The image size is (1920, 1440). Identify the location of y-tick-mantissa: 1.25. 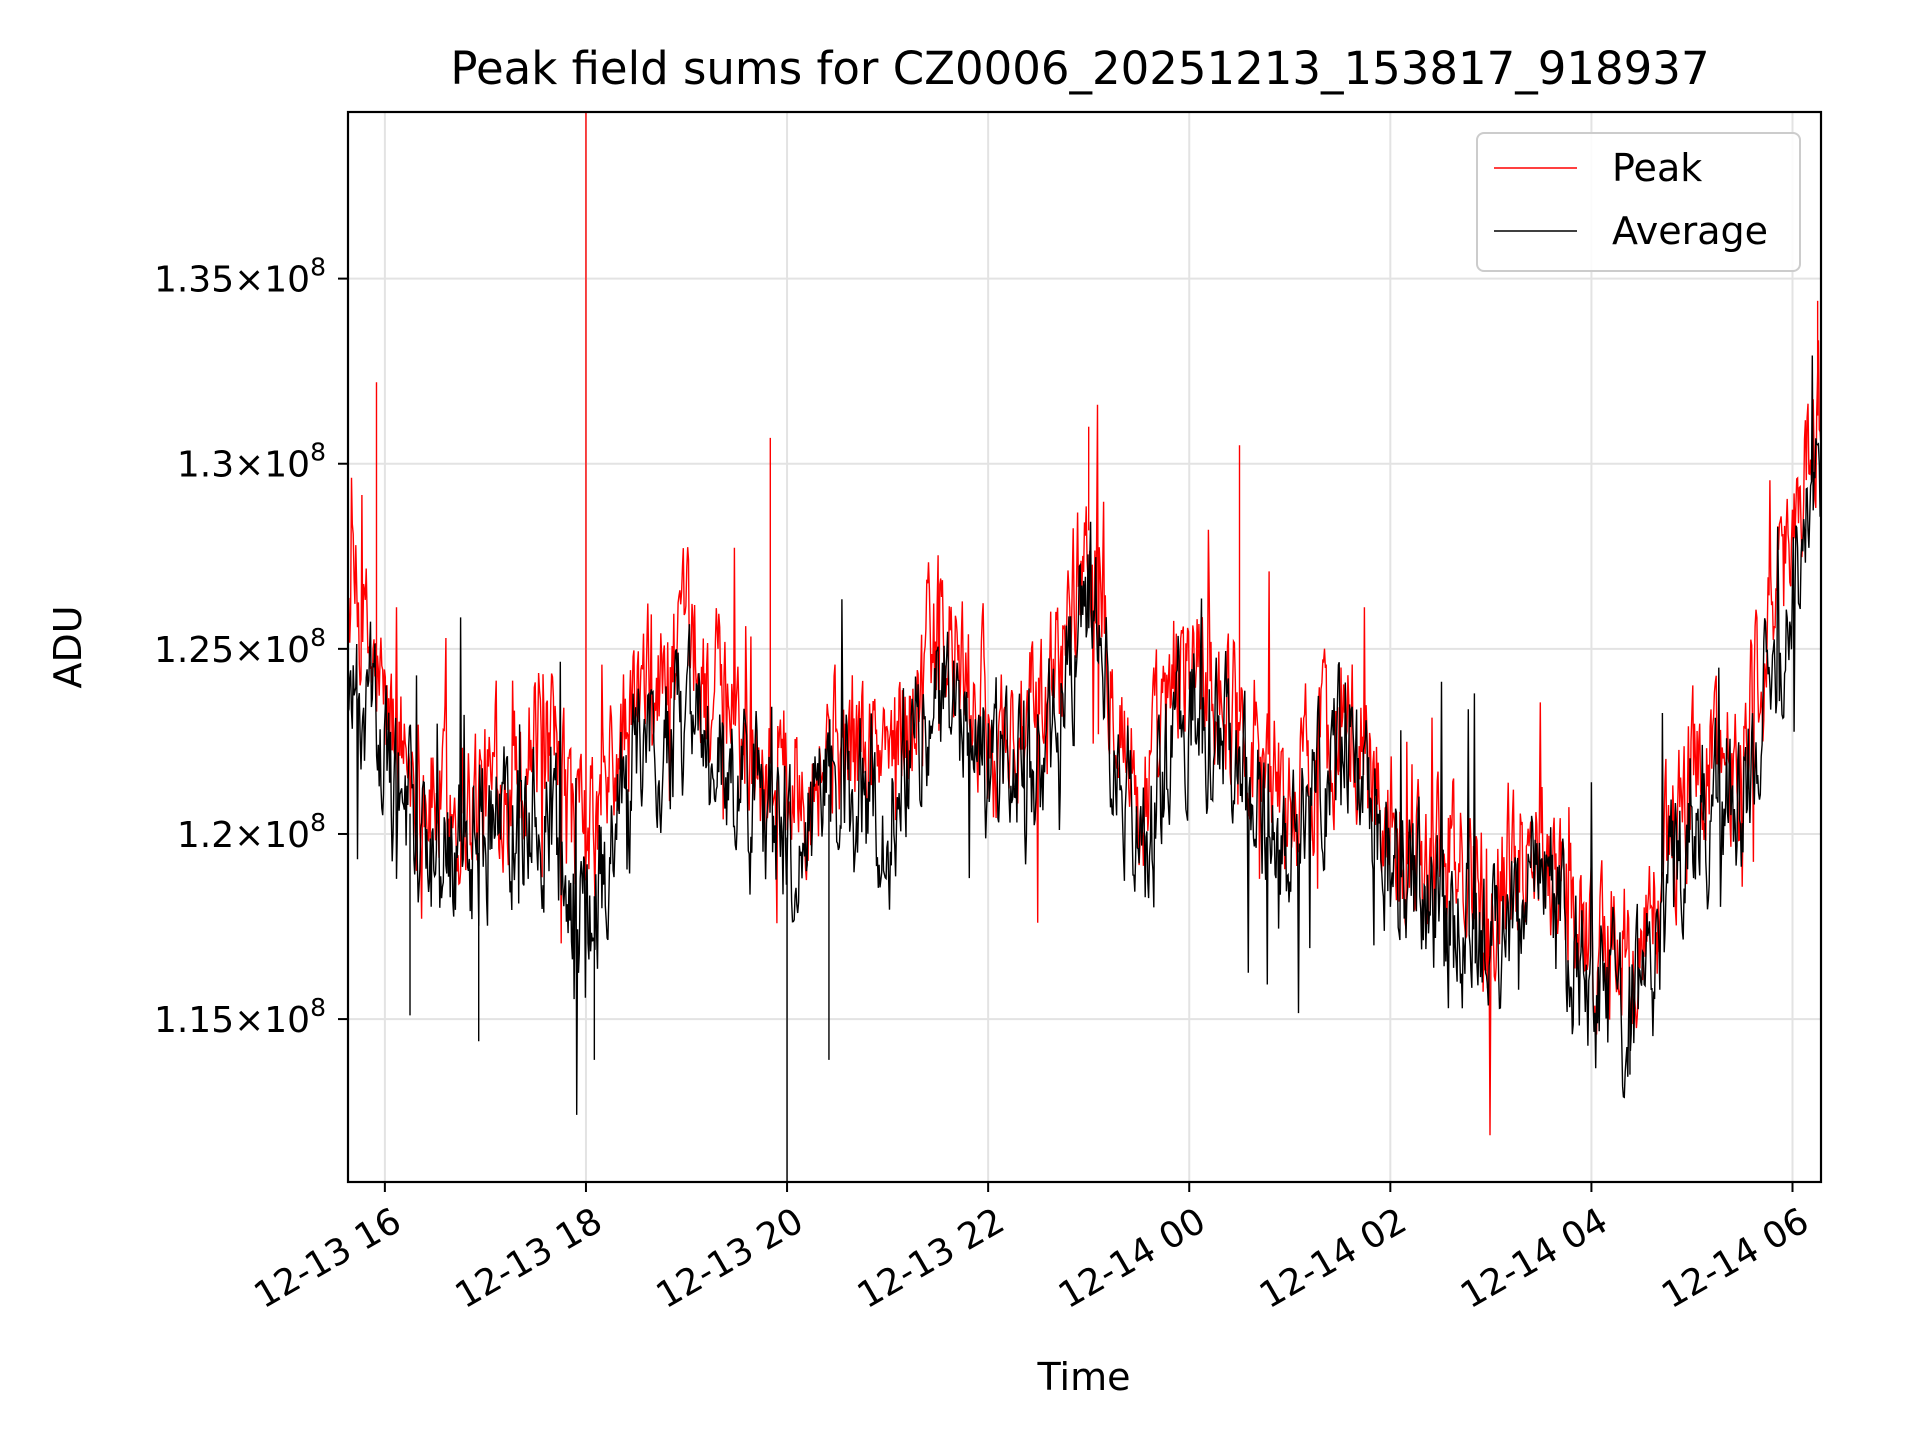
(194, 650).